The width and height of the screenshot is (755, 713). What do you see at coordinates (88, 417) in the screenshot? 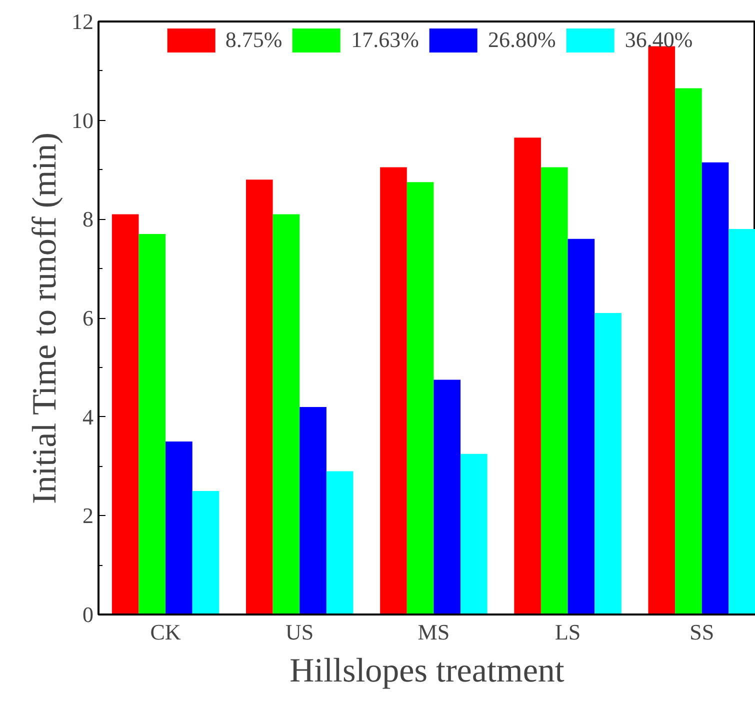
I see `y-tick-label: 4` at bounding box center [88, 417].